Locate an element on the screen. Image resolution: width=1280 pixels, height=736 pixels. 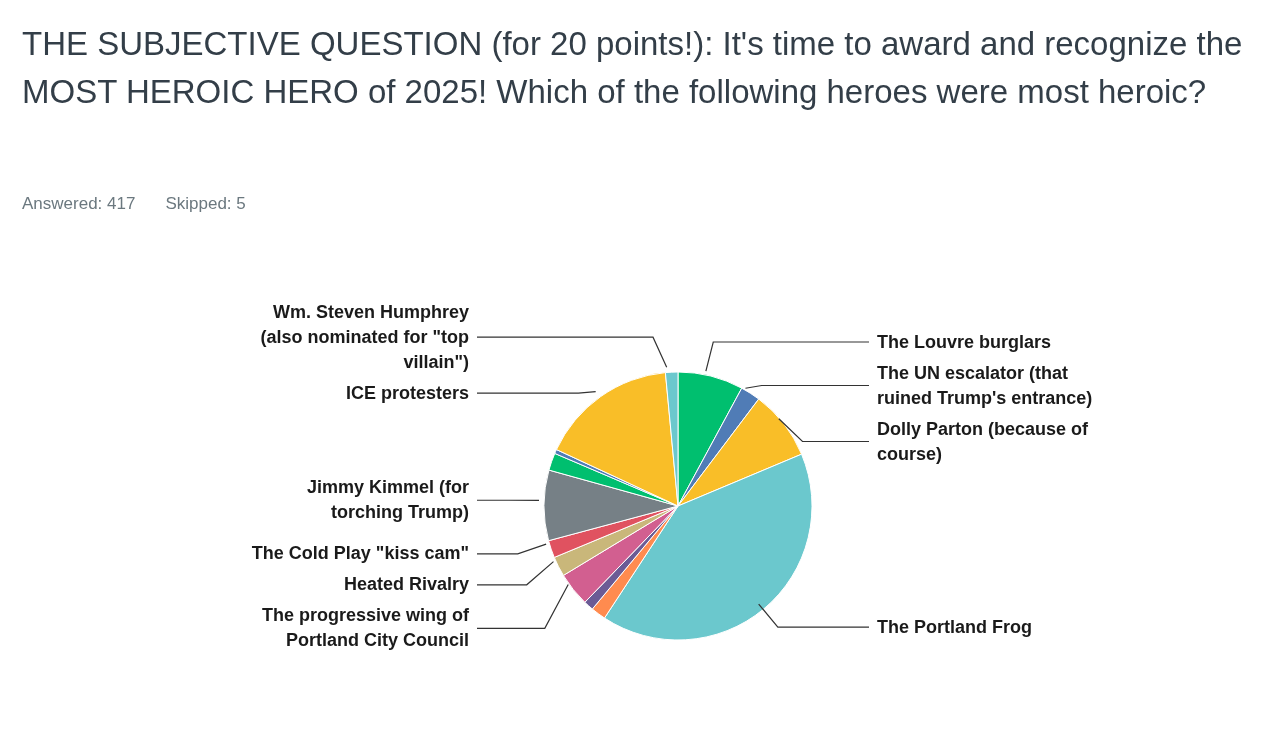
slice-label: Heated Rivalry is located at coordinates (406, 584).